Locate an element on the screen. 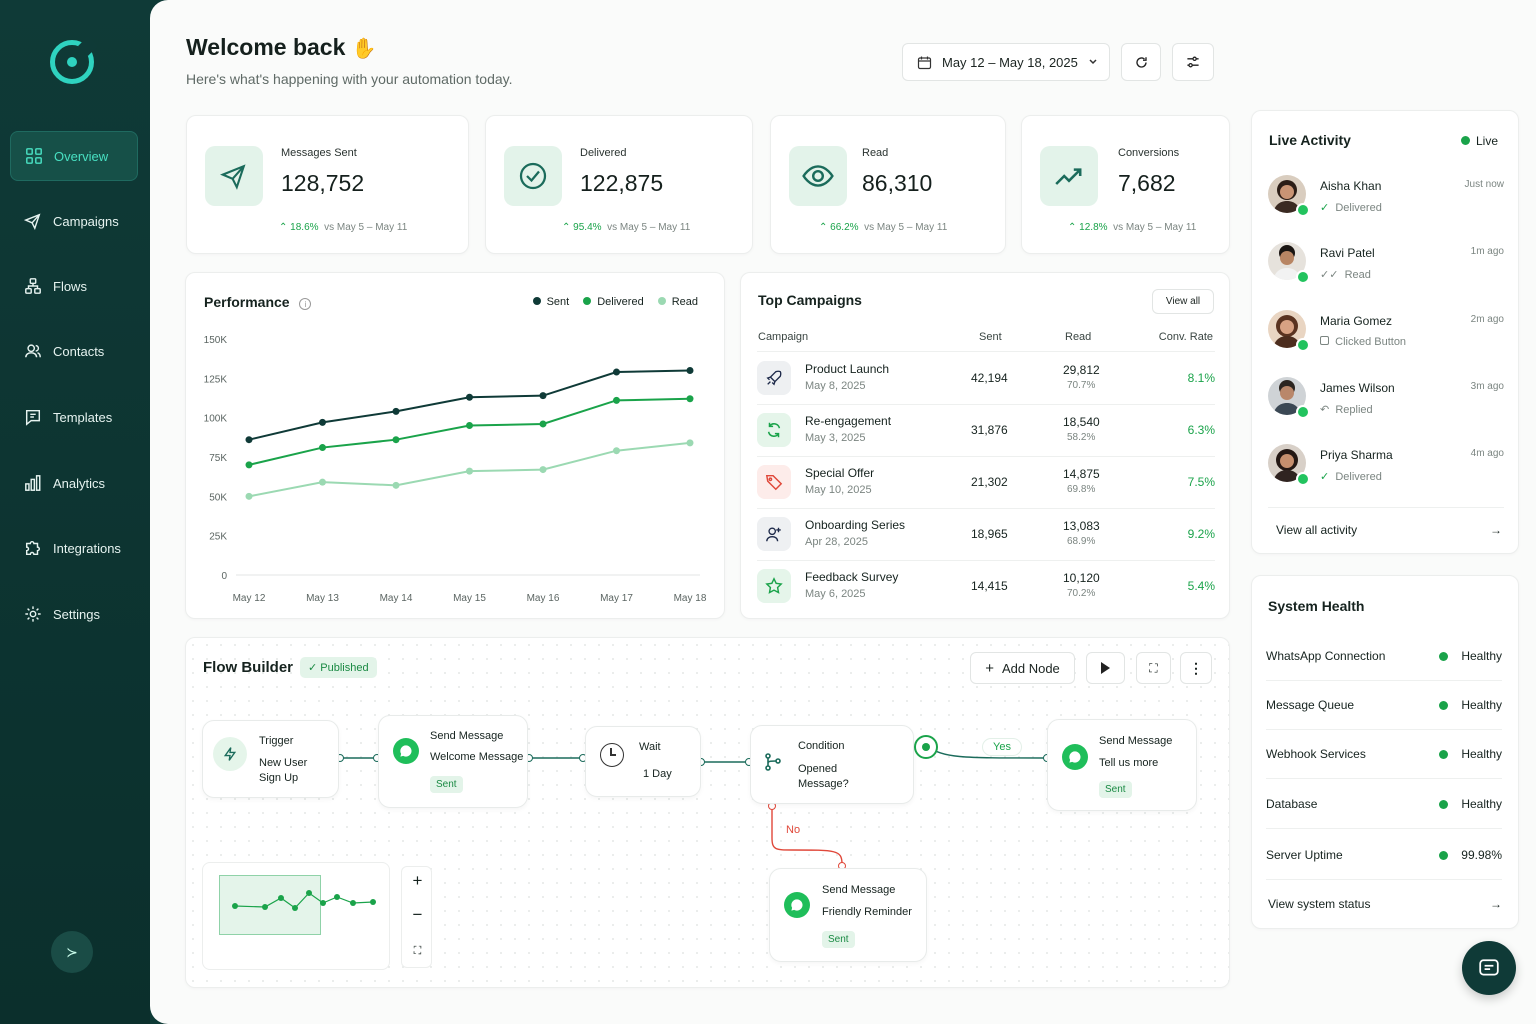 The width and height of the screenshot is (1536, 1024). condition-yes-port is located at coordinates (926, 747).